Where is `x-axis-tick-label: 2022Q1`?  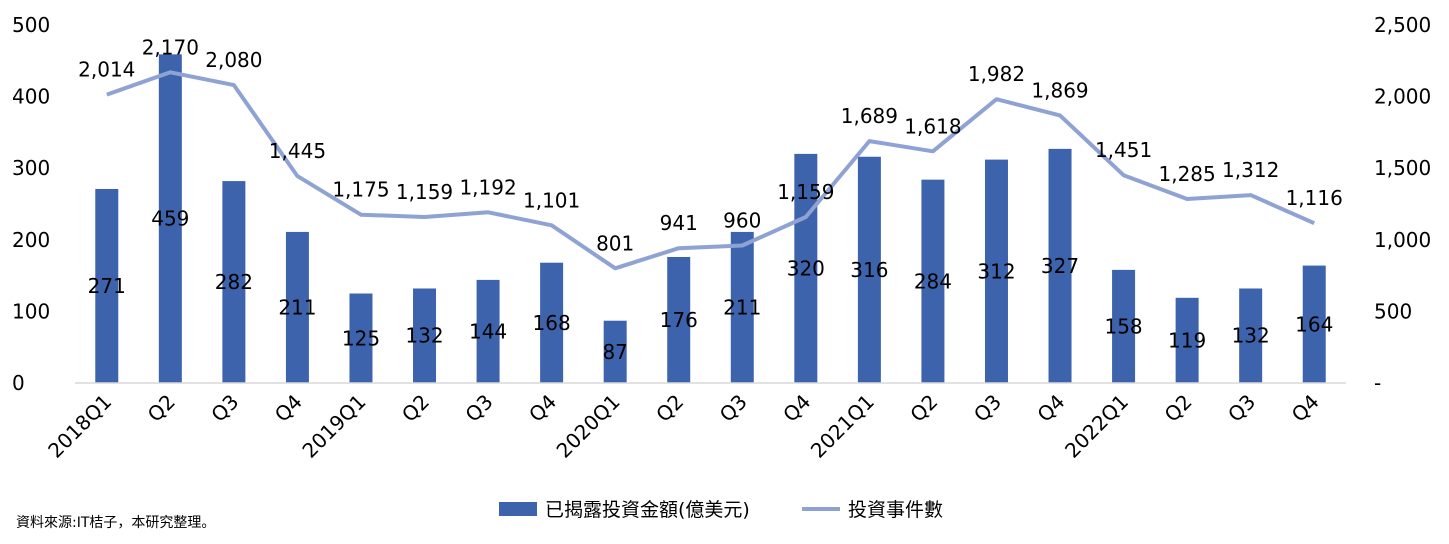
x-axis-tick-label: 2022Q1 is located at coordinates (1096, 426).